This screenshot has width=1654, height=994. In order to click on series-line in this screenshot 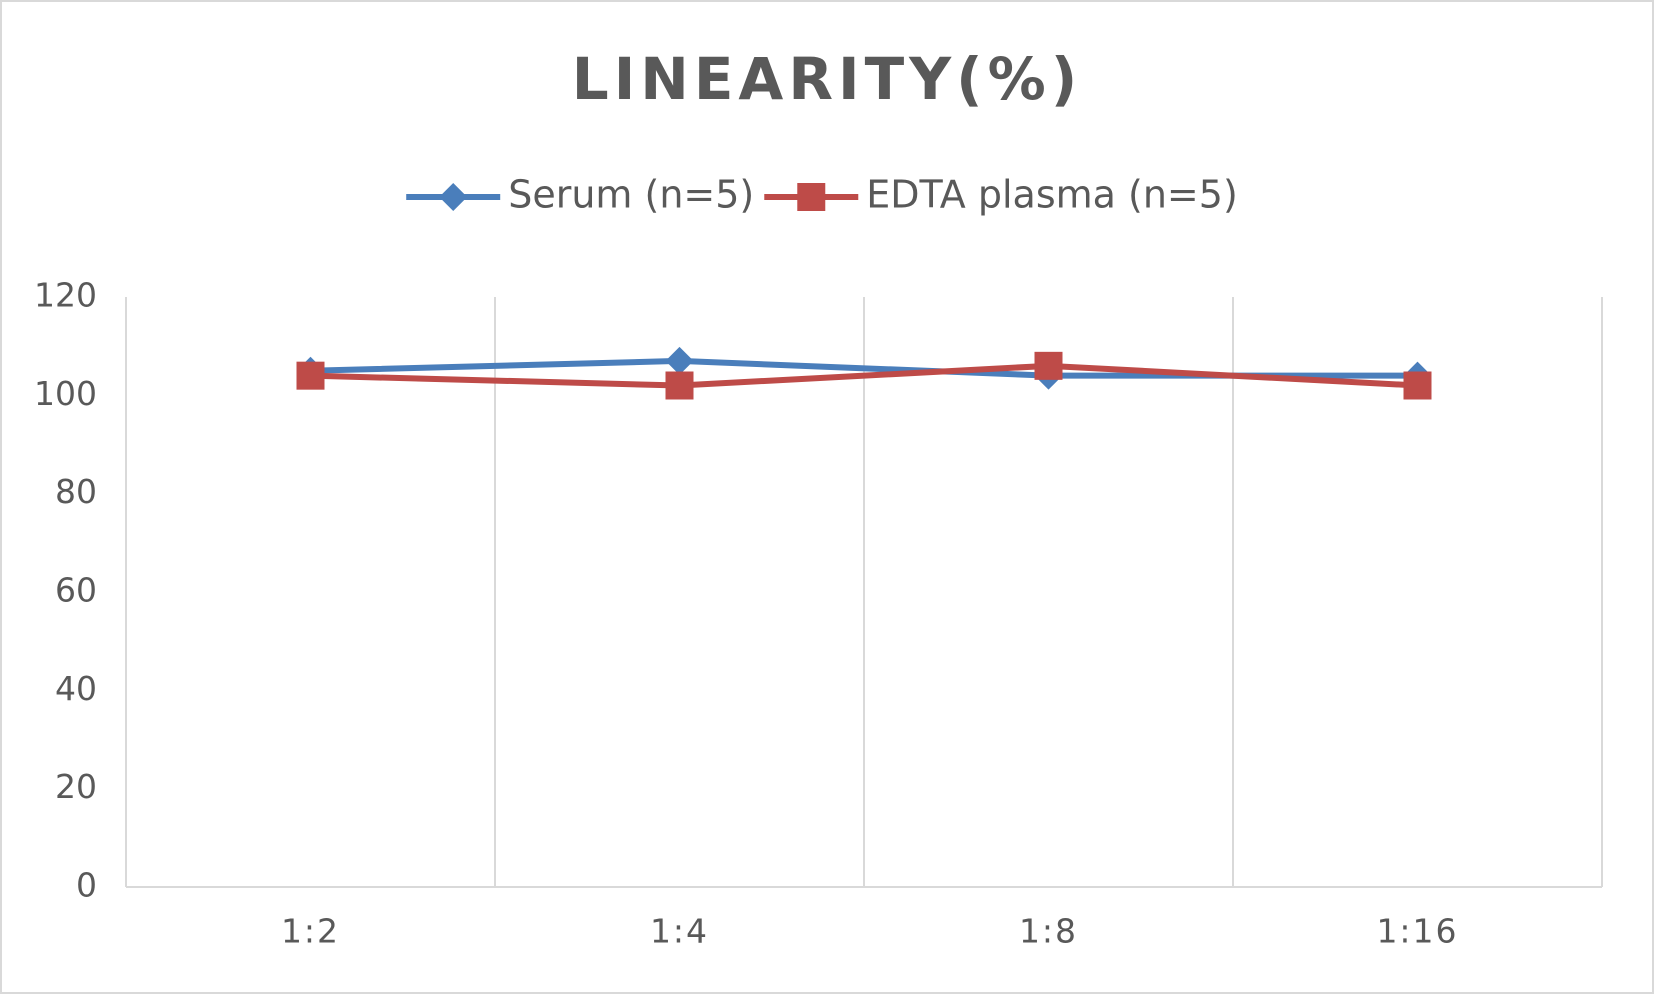, I will do `click(864, 375)`.